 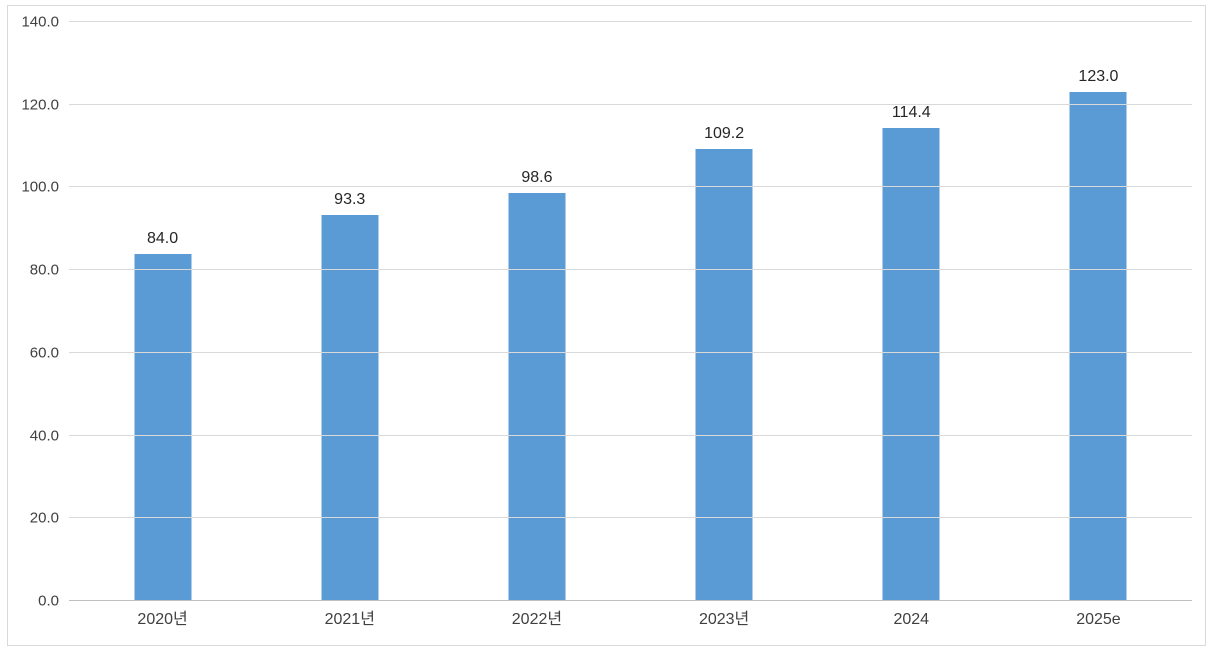 I want to click on y-axis-tick-label: 120.0, so click(x=40, y=105).